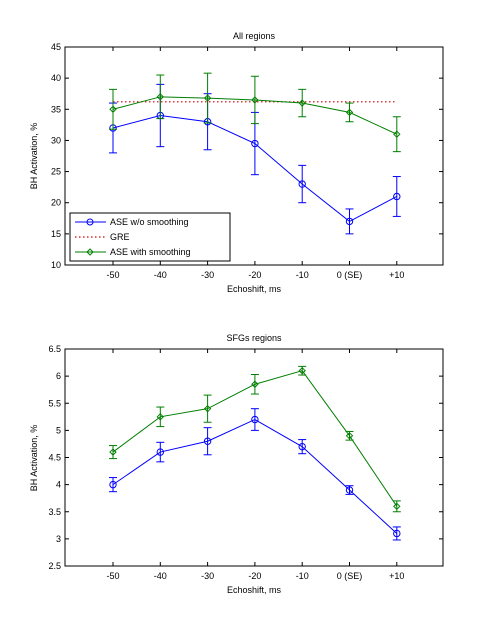 This screenshot has height=637, width=496. I want to click on y-tick-label: 40, so click(56, 78).